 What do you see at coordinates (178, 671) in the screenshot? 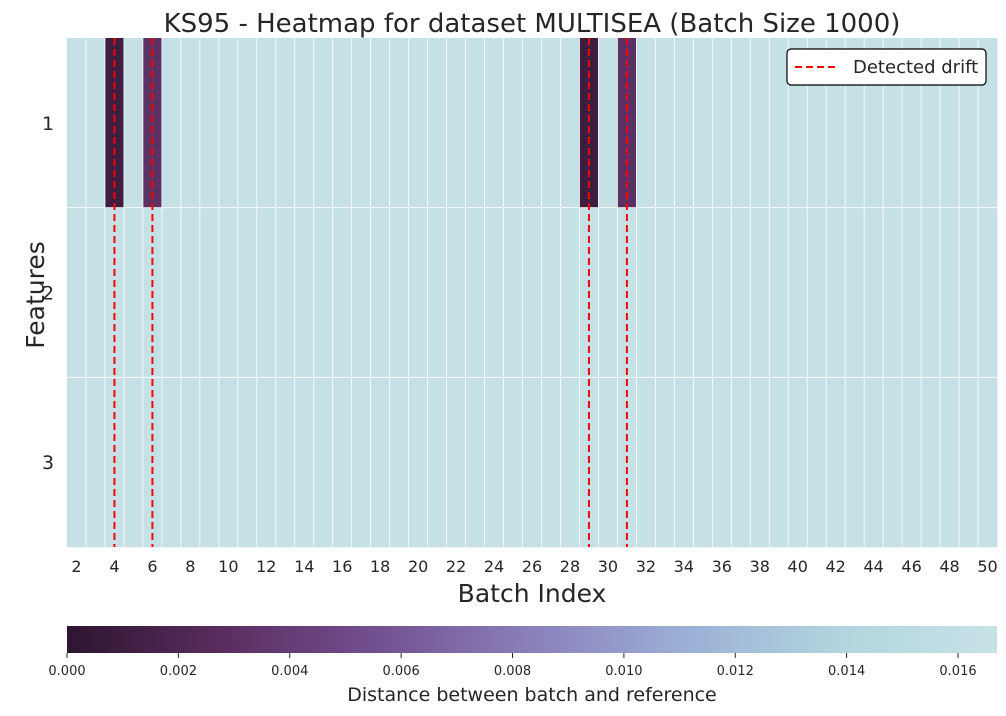
I see `colorbar-tick-label: 0.002` at bounding box center [178, 671].